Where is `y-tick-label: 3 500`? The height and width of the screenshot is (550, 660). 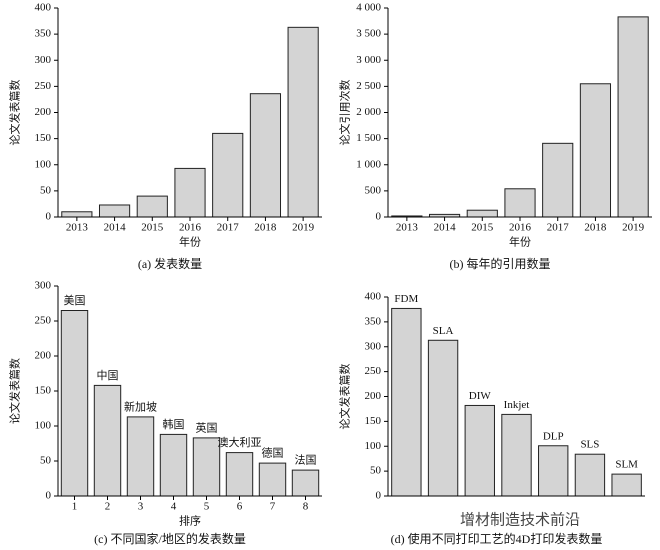
y-tick-label: 3 500 is located at coordinates (368, 34).